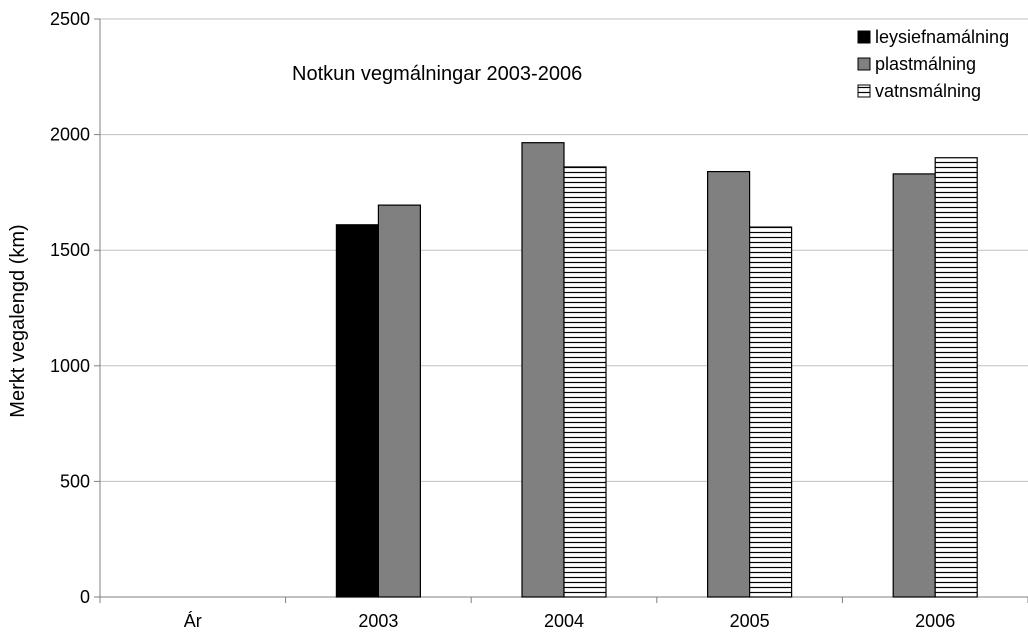 This screenshot has height=636, width=1028. I want to click on legend-label: vatnsmálning, so click(928, 91).